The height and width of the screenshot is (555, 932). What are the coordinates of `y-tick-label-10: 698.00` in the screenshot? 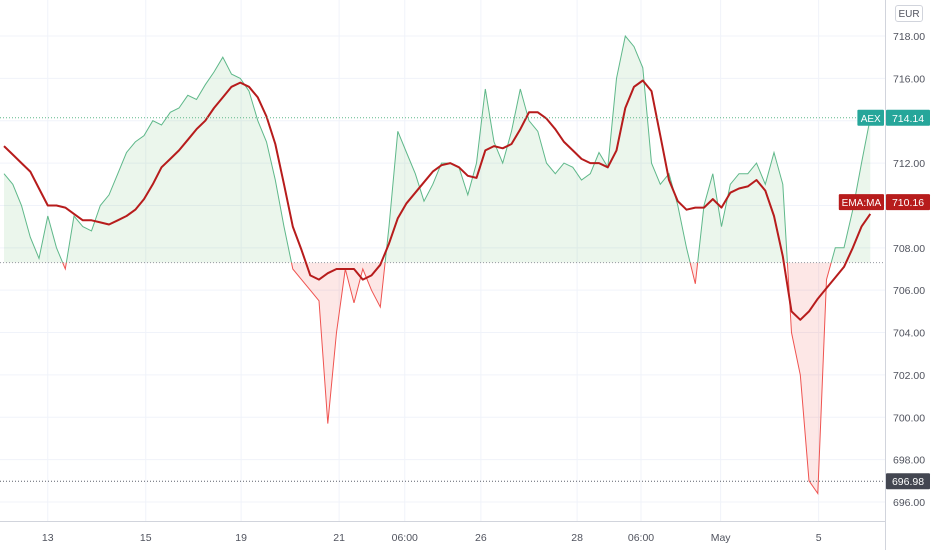 It's located at (909, 461).